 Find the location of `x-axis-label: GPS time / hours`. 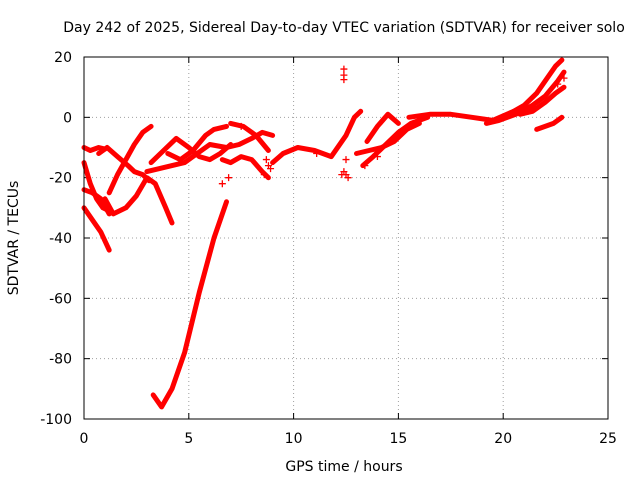

x-axis-label: GPS time / hours is located at coordinates (343, 467).